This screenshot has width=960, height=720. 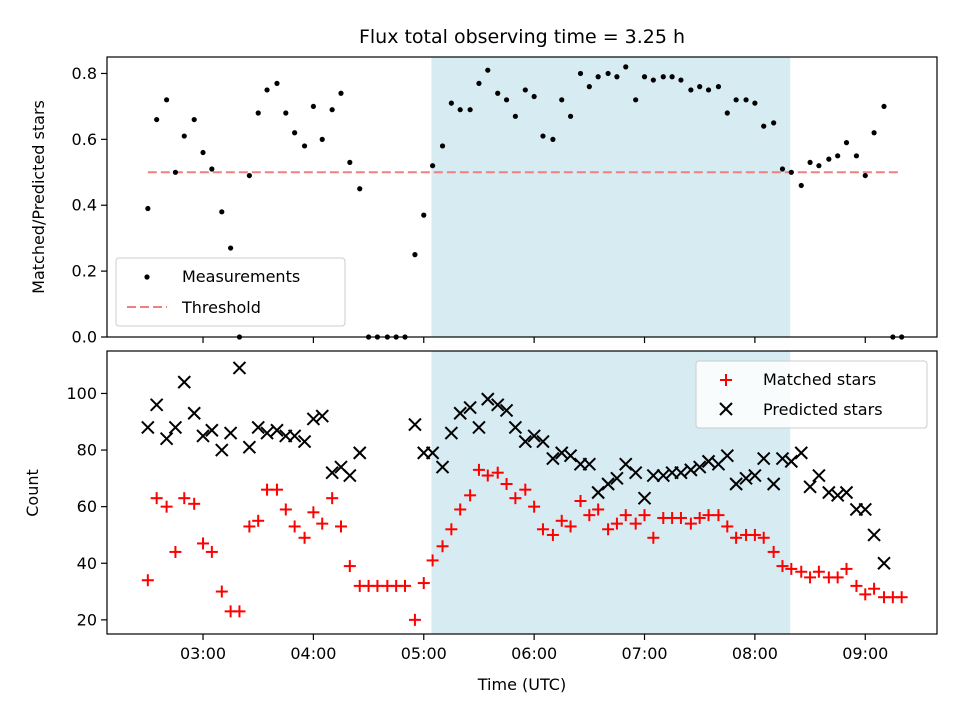 I want to click on bottom-ytick-label: 80, so click(x=87, y=450).